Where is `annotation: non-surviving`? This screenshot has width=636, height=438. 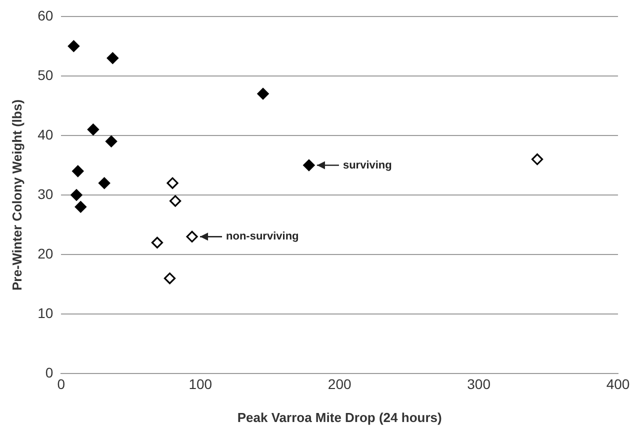 annotation: non-surviving is located at coordinates (262, 236).